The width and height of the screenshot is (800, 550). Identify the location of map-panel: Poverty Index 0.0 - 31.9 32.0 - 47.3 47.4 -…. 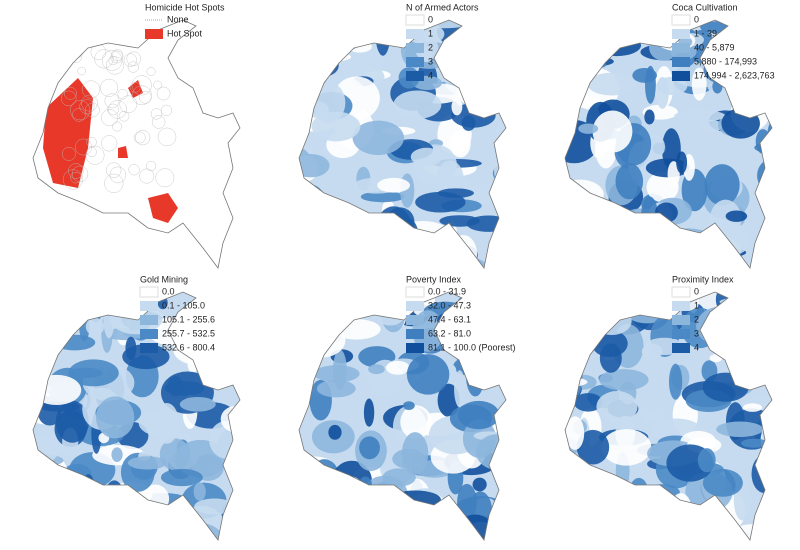
(407, 407).